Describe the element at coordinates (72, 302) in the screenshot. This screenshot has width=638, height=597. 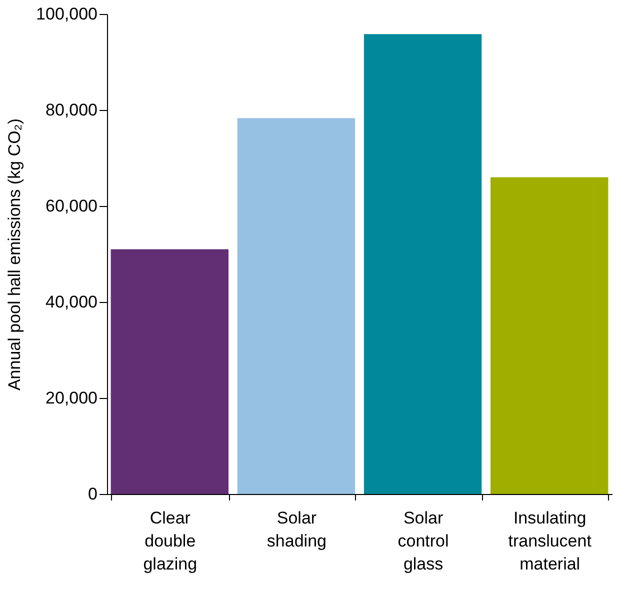
I see `y-tick-label: 40,000` at that location.